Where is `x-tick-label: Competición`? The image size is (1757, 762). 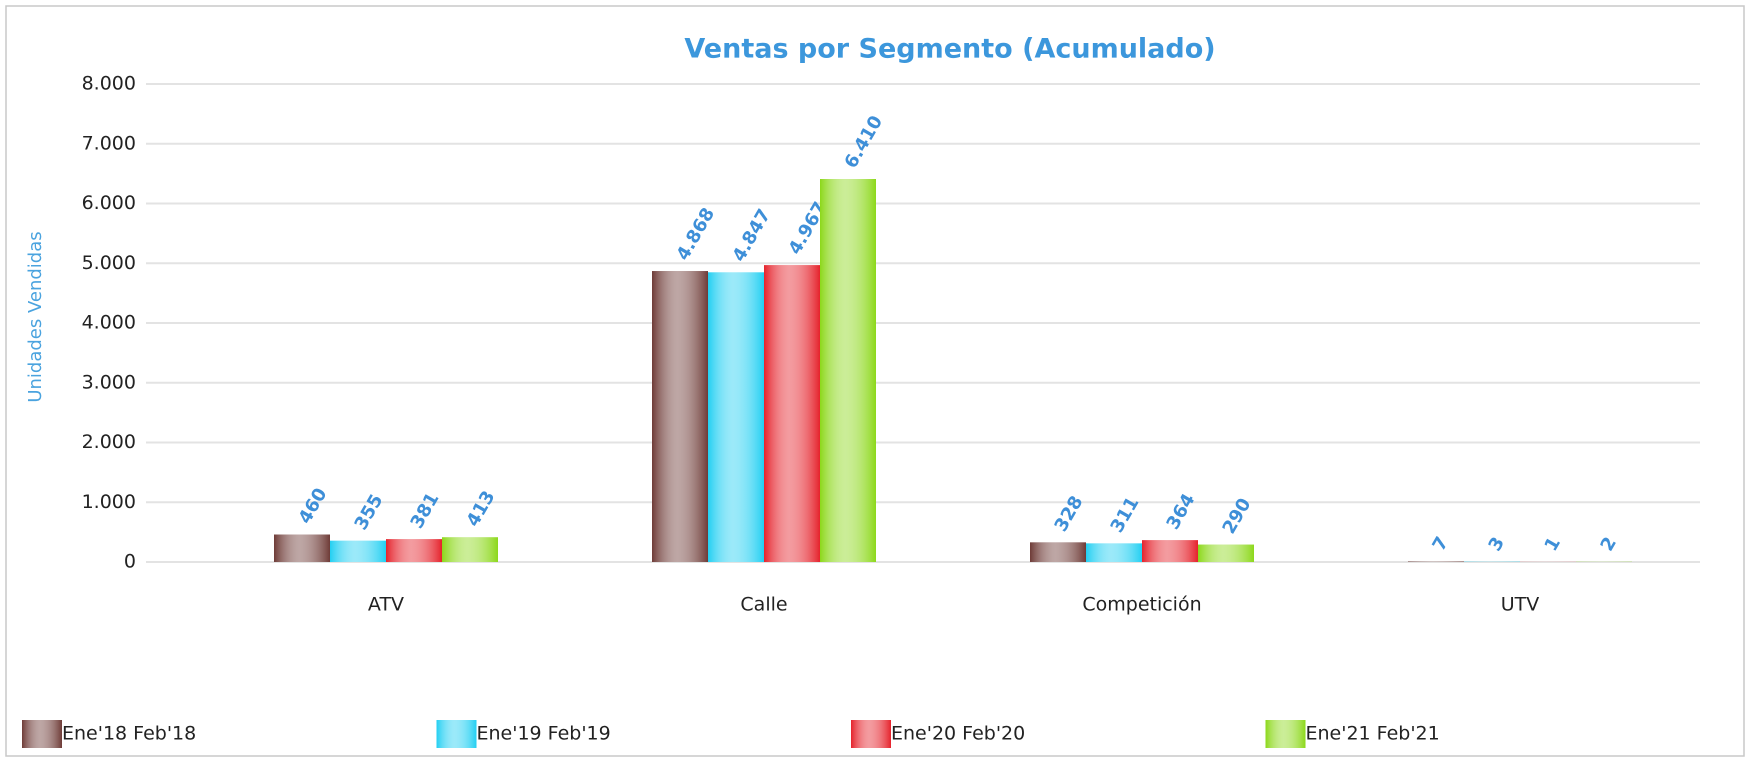
x-tick-label: Competición is located at coordinates (1141, 605).